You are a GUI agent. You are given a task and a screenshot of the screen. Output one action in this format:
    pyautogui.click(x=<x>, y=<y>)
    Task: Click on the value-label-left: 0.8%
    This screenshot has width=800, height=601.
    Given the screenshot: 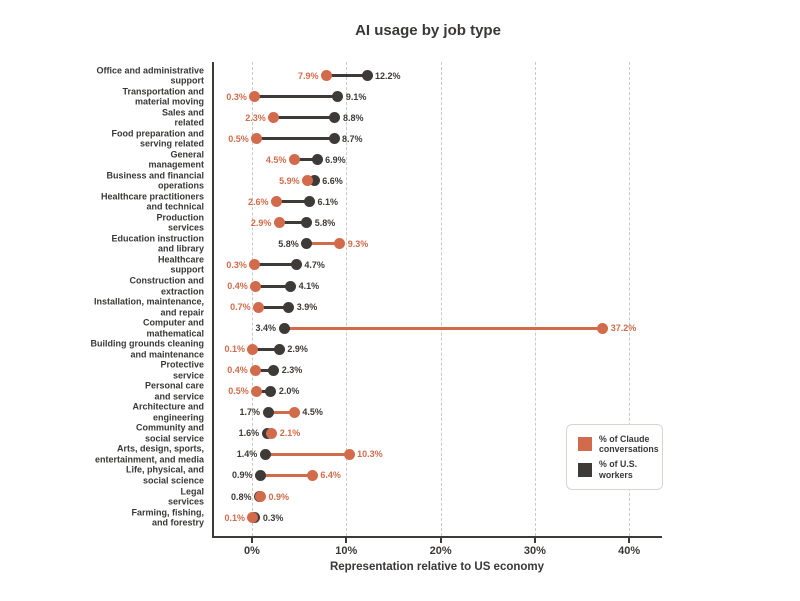 What is the action you would take?
    pyautogui.click(x=241, y=496)
    